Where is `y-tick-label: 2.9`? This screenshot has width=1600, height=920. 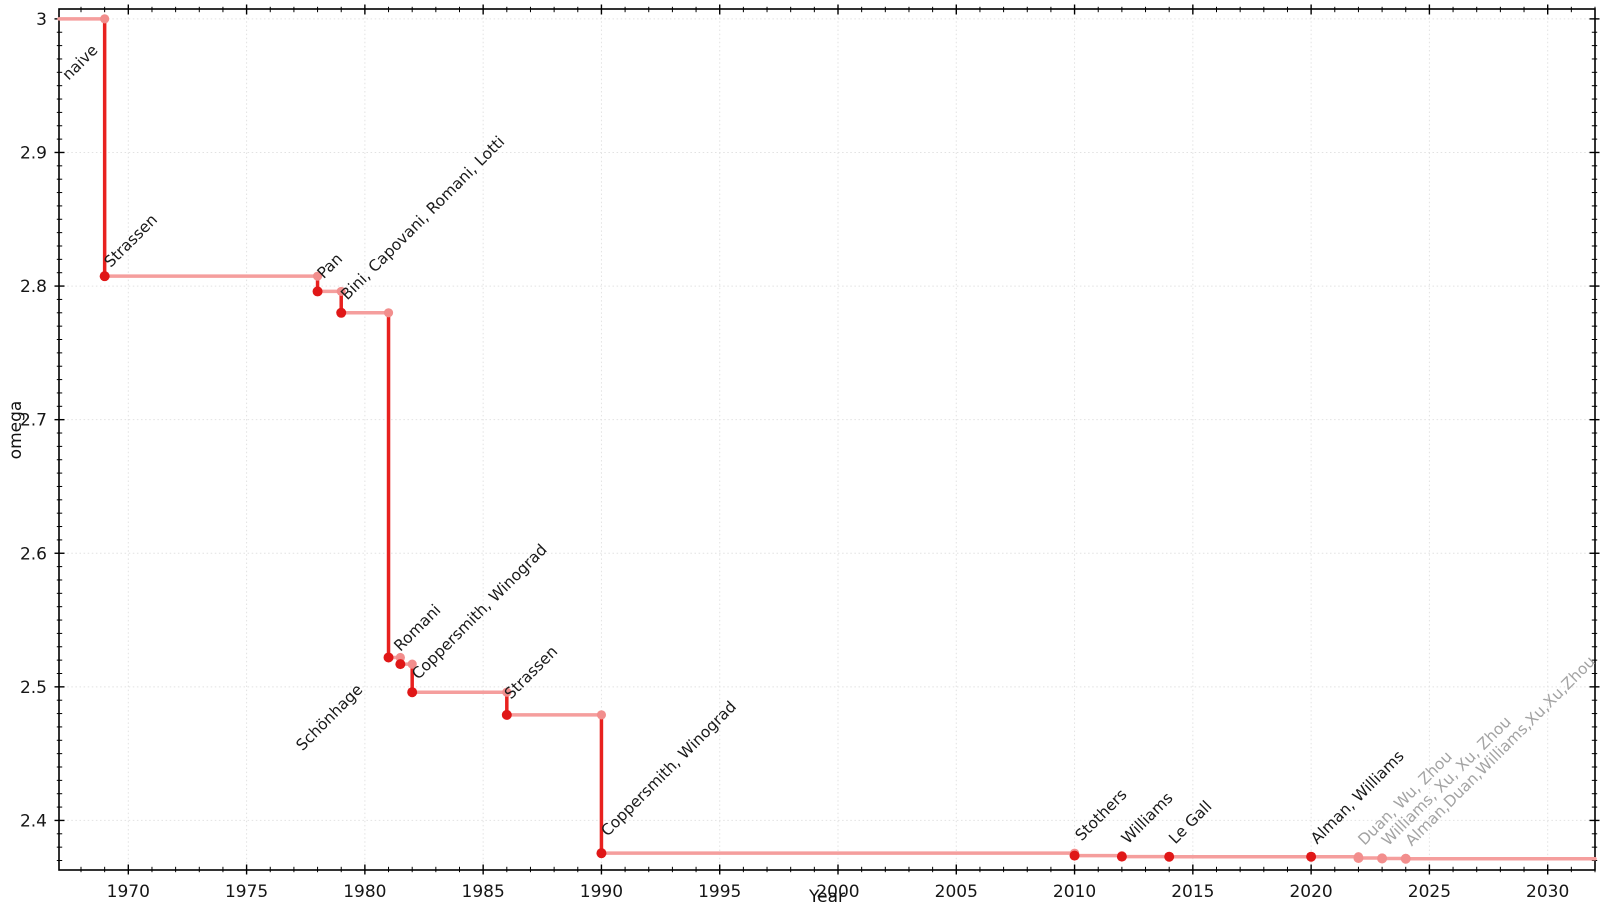 y-tick-label: 2.9 is located at coordinates (33, 153).